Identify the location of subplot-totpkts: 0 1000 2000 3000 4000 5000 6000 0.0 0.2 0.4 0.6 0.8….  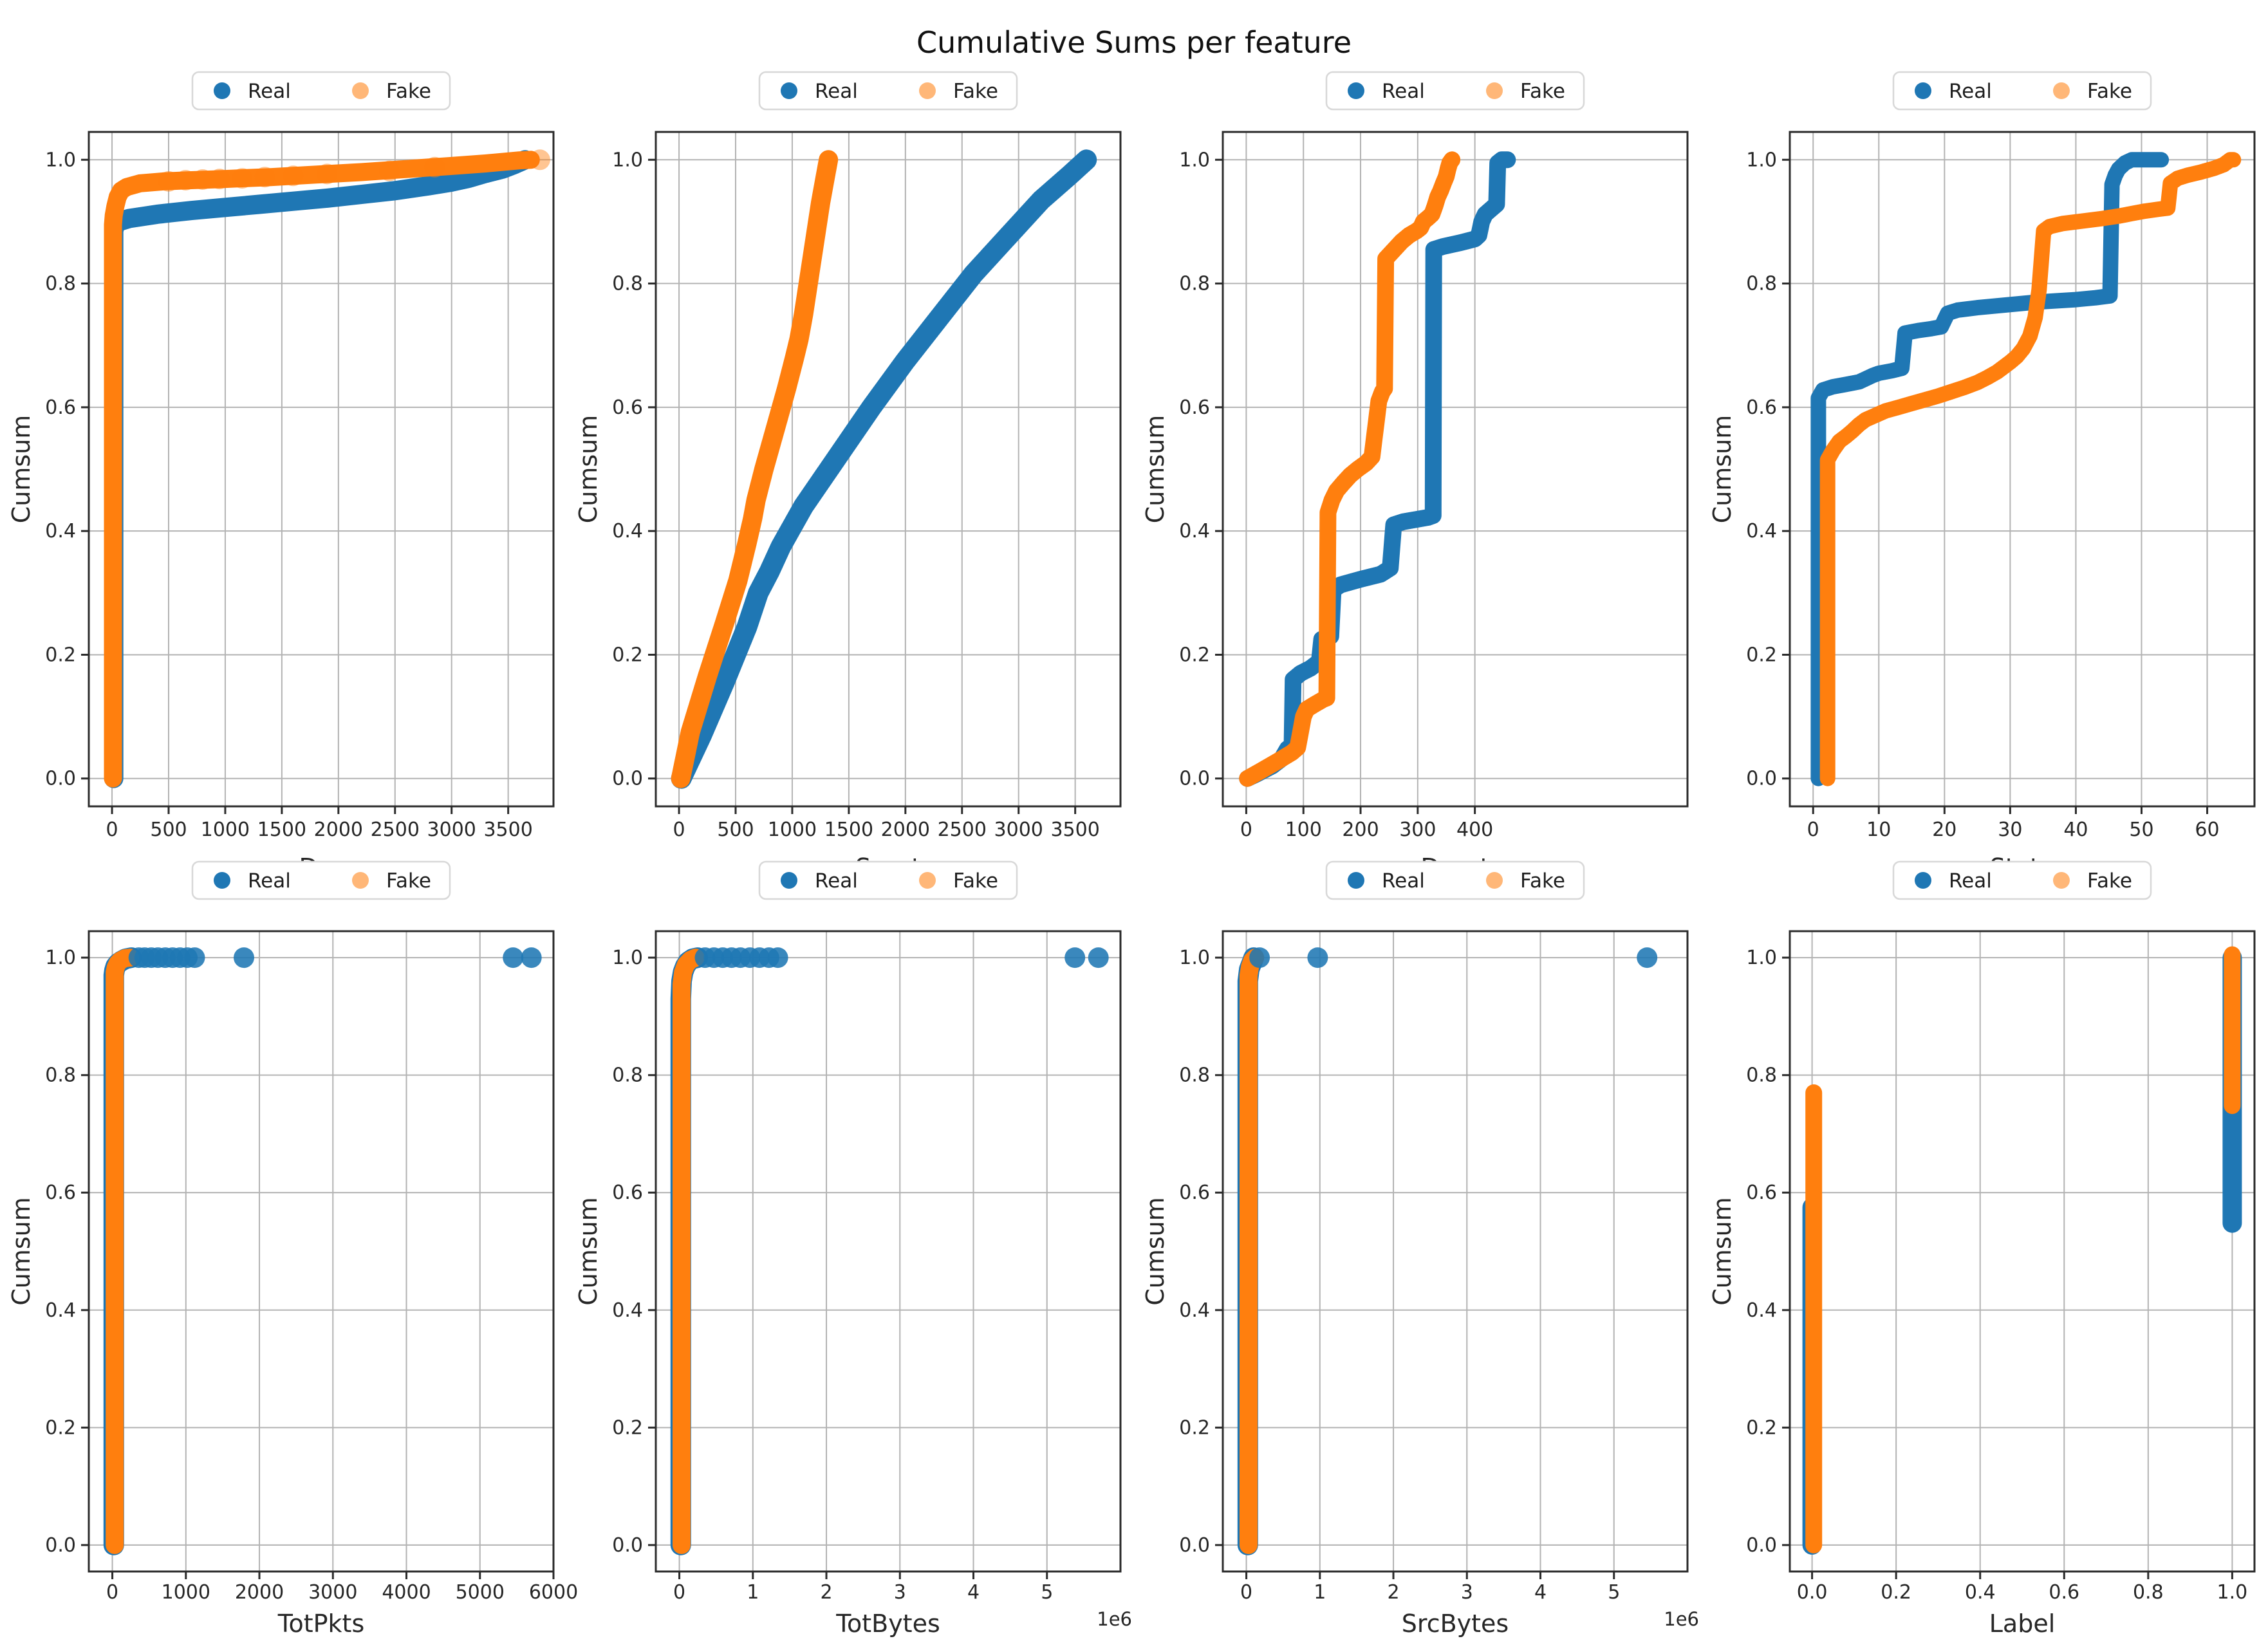
(292, 1249).